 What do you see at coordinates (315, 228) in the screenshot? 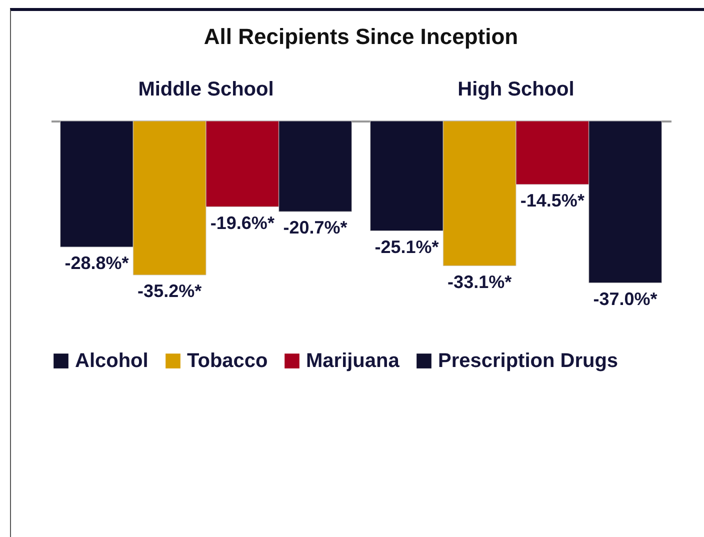
I see `data-label: -20.7%*` at bounding box center [315, 228].